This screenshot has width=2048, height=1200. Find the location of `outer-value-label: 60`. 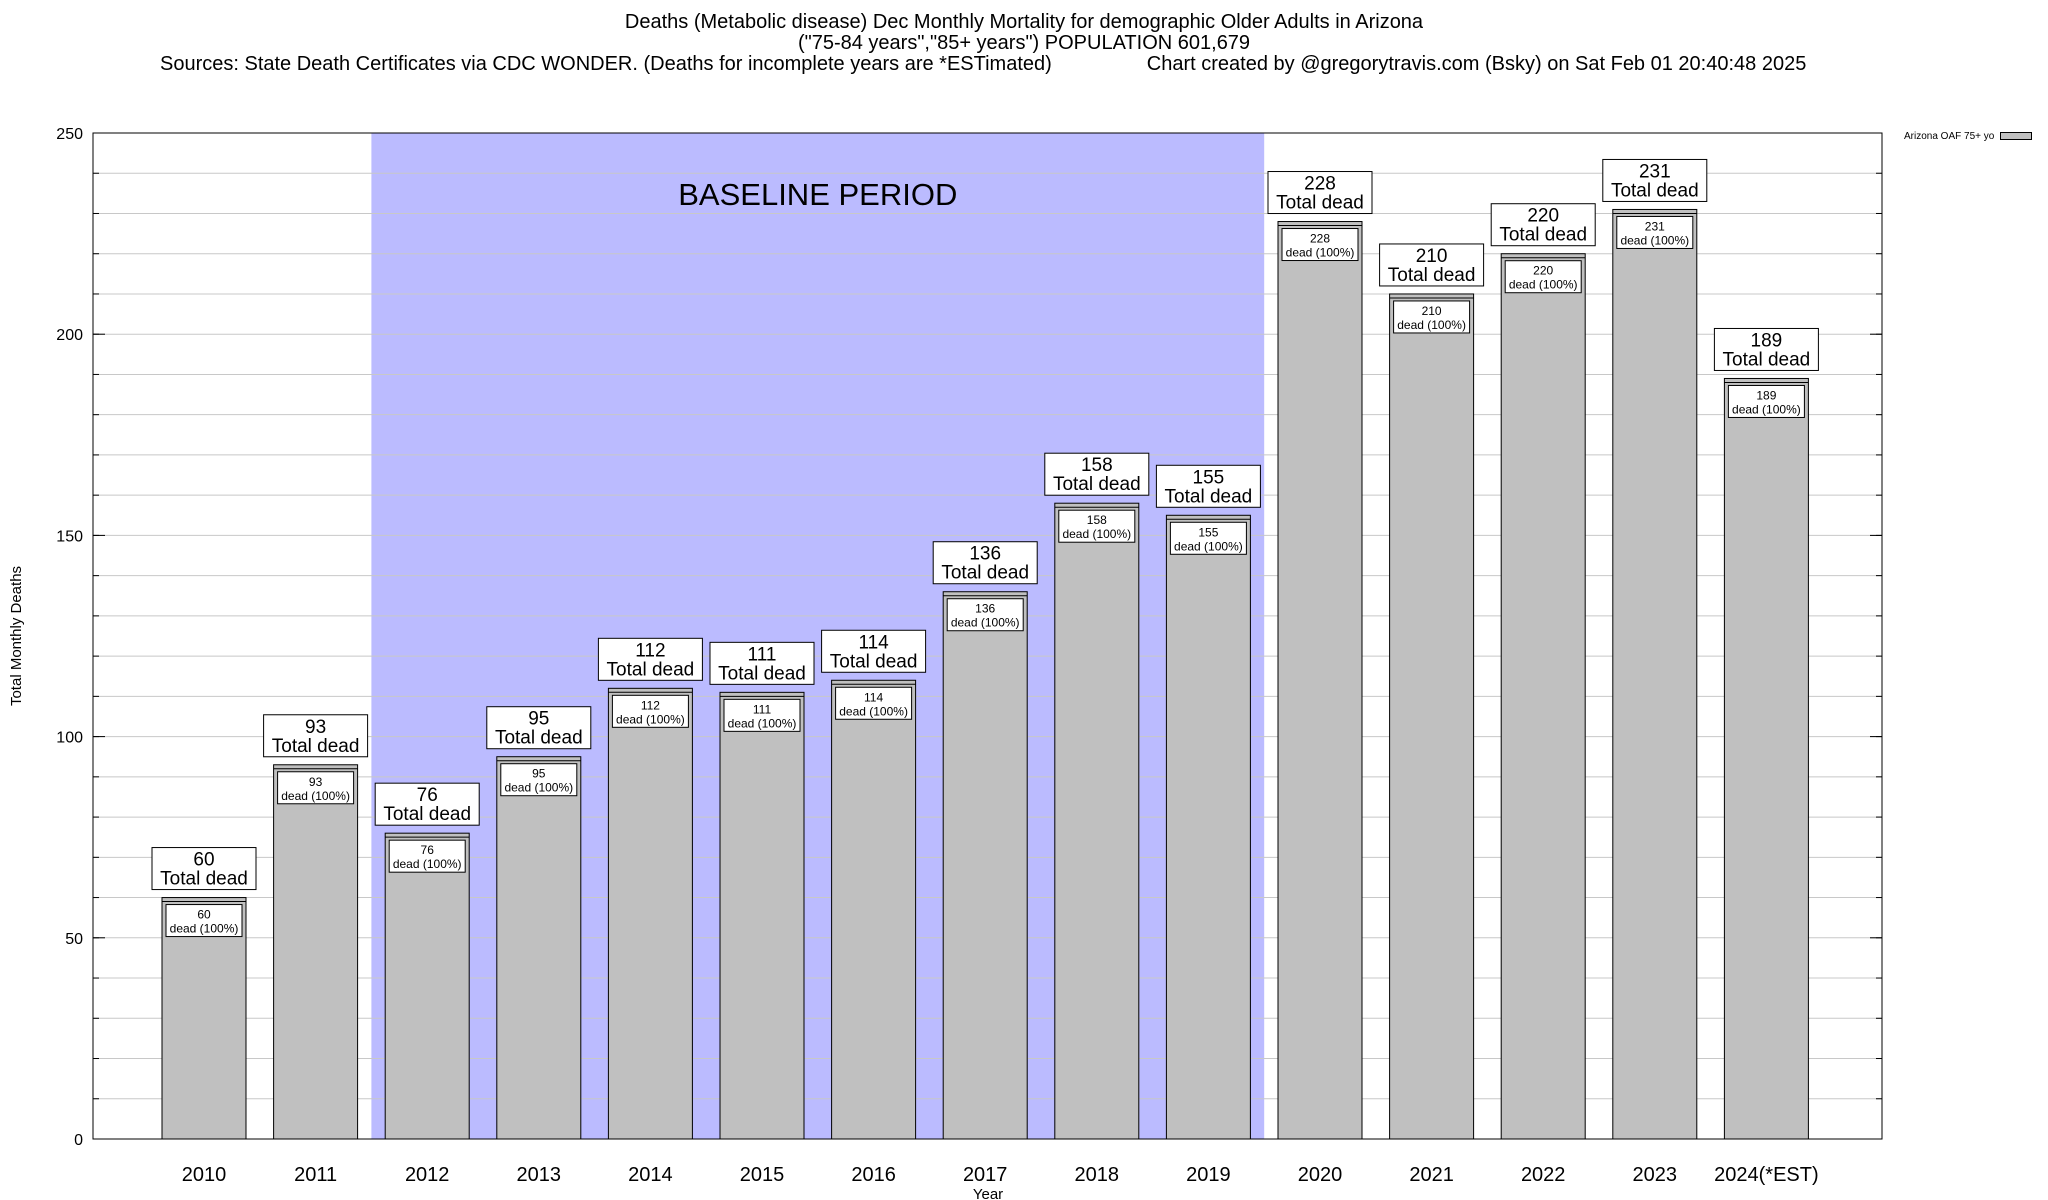

outer-value-label: 60 is located at coordinates (203, 860).